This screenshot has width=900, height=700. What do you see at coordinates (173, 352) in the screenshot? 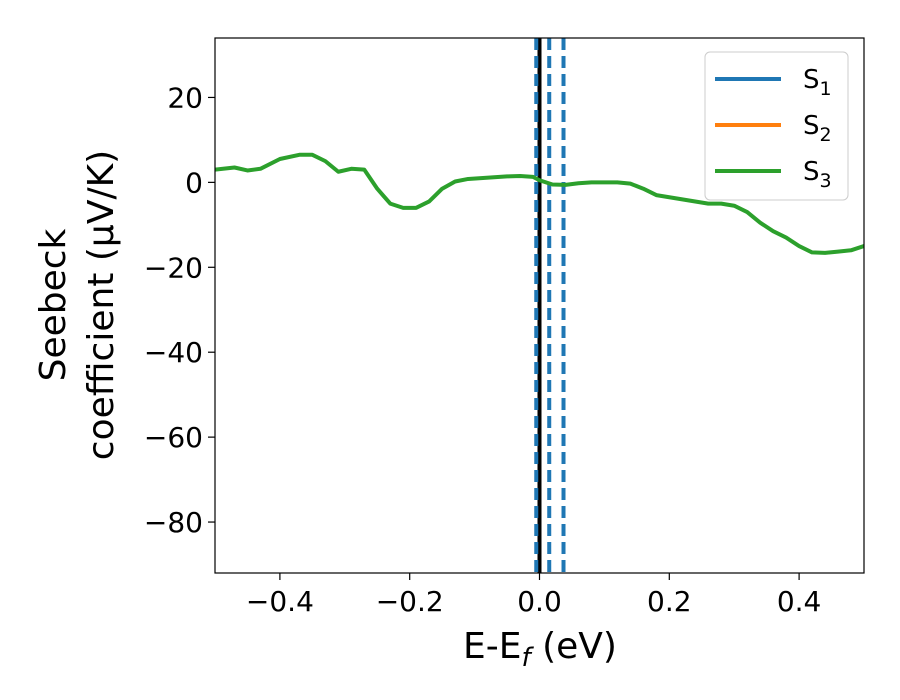
I see `y-tick-label: −40` at bounding box center [173, 352].